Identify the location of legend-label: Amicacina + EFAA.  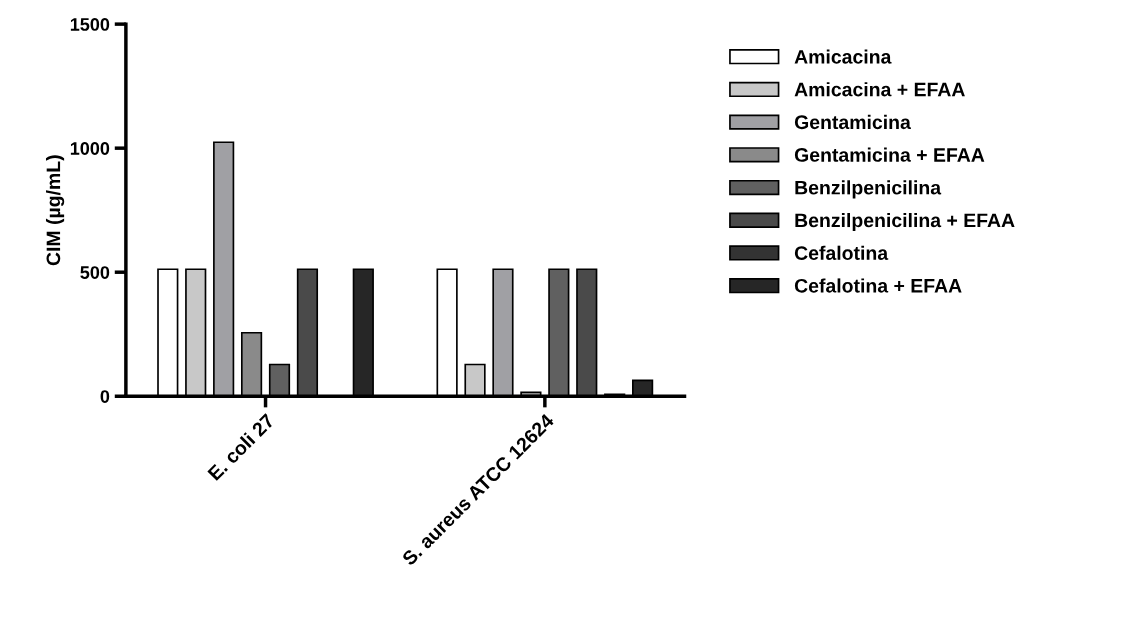
(879, 89).